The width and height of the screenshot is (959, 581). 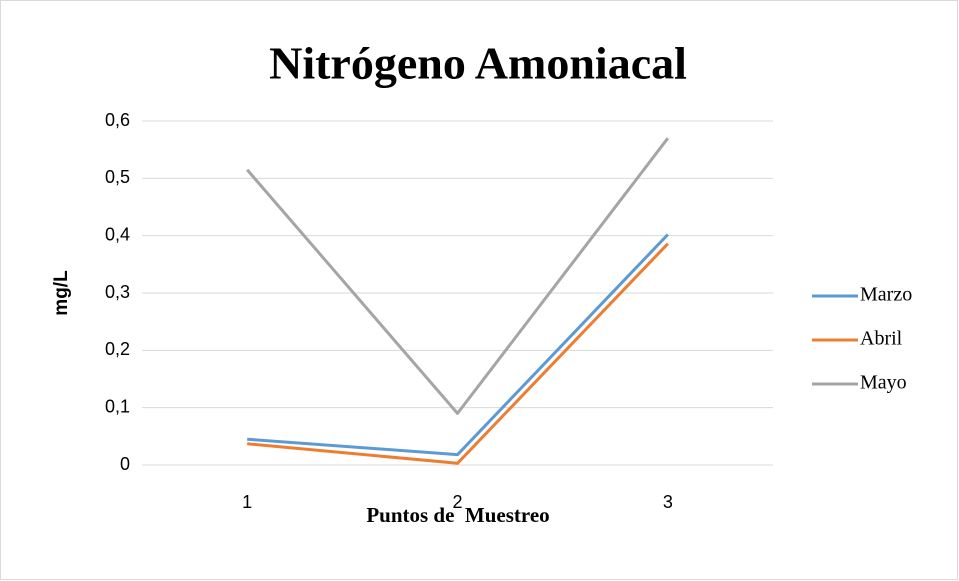 I want to click on legend-label: Mayo, so click(x=883, y=383).